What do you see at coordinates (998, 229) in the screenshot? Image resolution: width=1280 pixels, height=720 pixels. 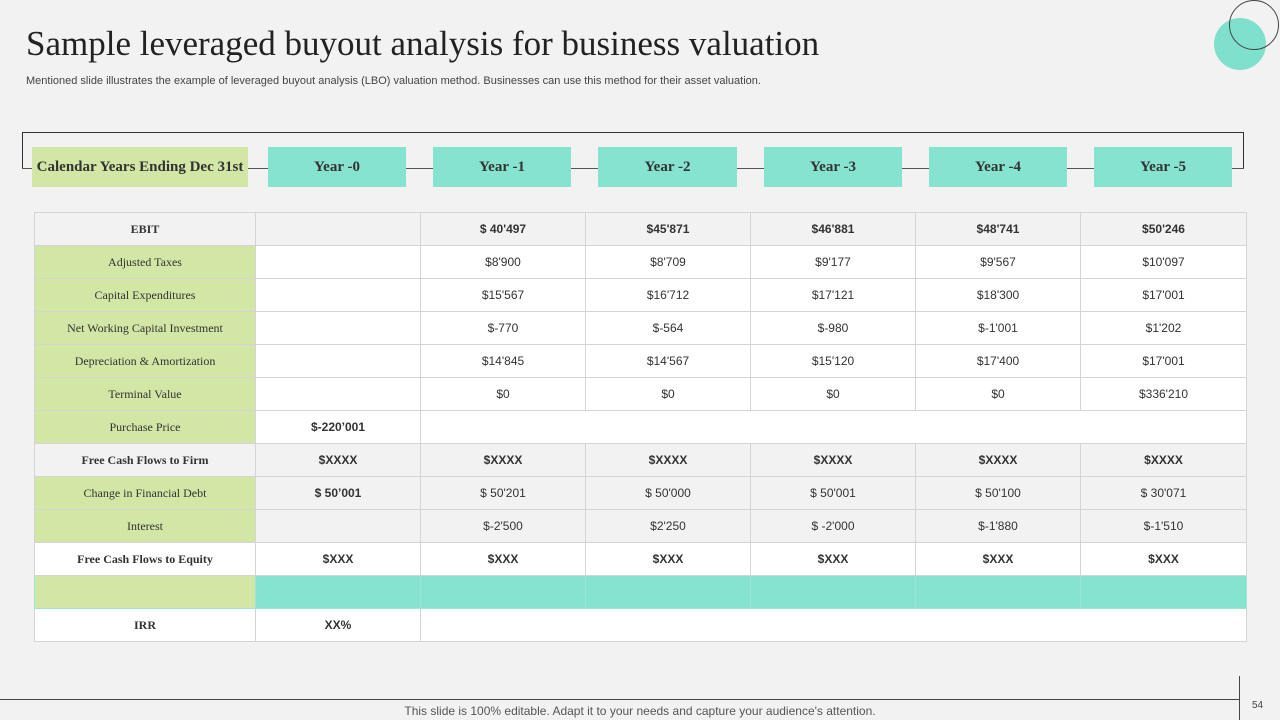 I see `table-cell: $48'741` at bounding box center [998, 229].